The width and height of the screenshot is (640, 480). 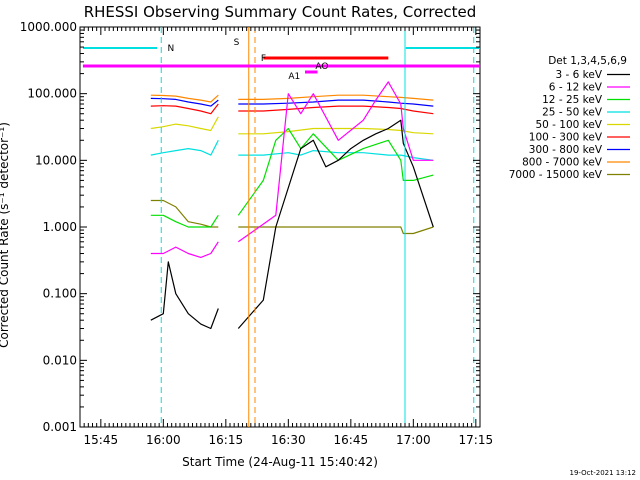 What do you see at coordinates (413, 440) in the screenshot?
I see `x-tick-label: 17:00` at bounding box center [413, 440].